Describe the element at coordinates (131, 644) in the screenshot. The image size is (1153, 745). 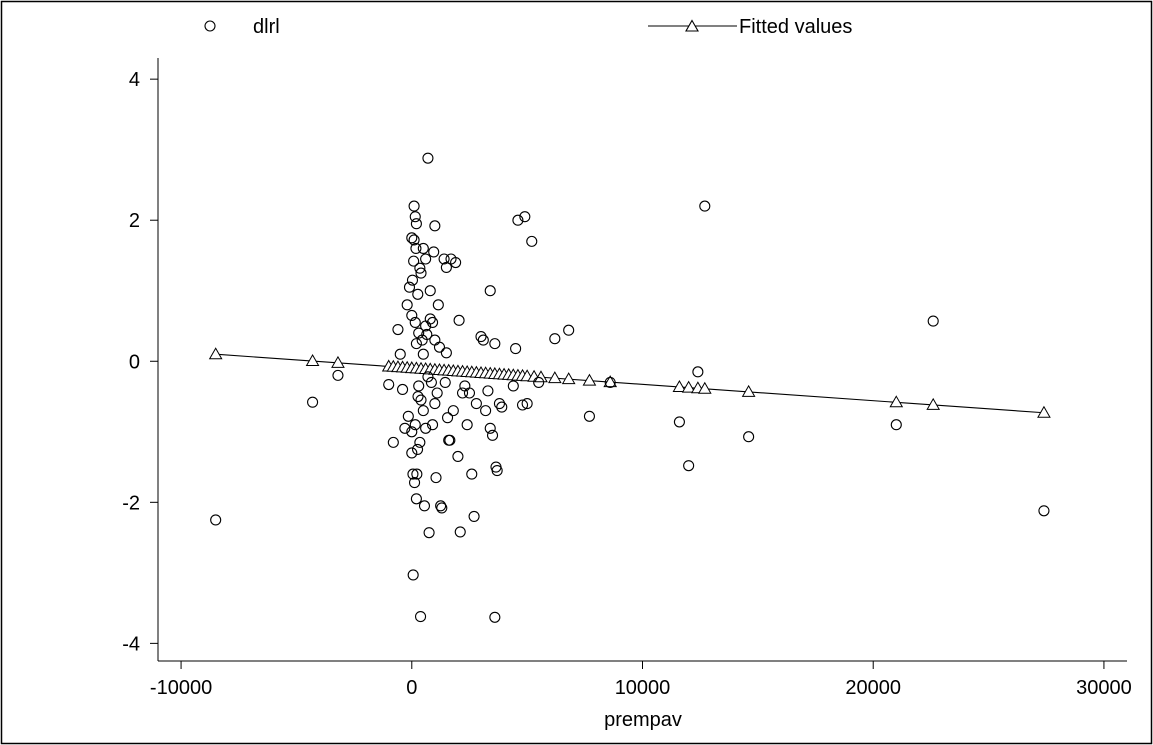
I see `y-tick-label: -4` at that location.